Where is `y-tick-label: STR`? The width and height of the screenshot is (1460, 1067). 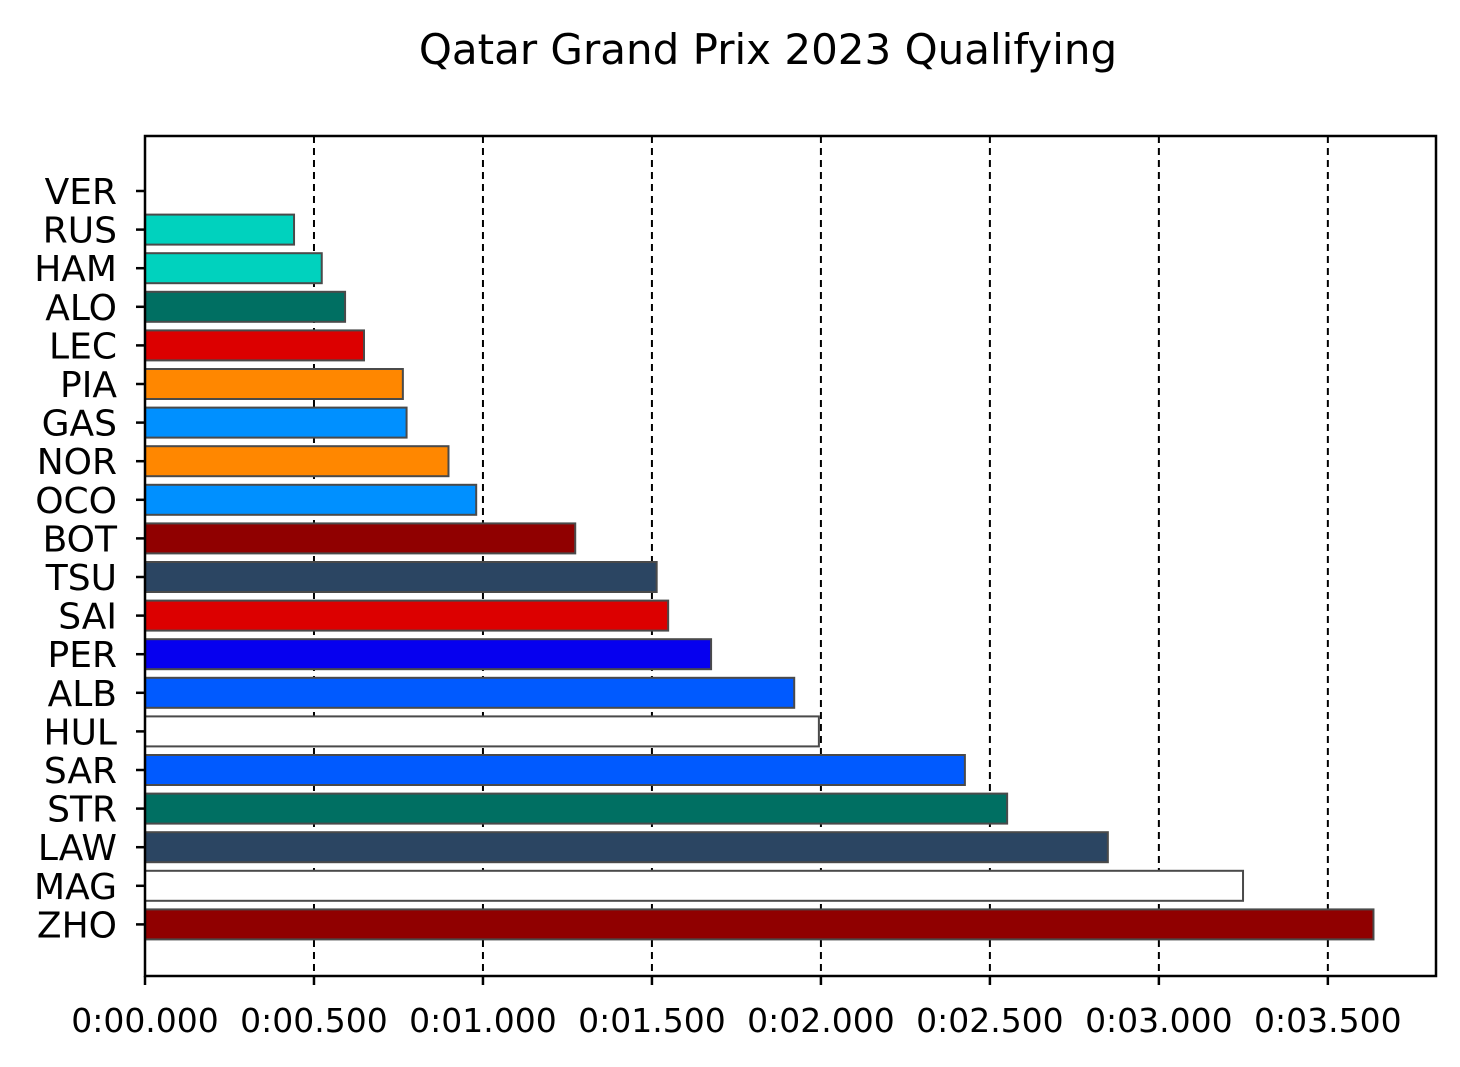
y-tick-label: STR is located at coordinates (82, 810).